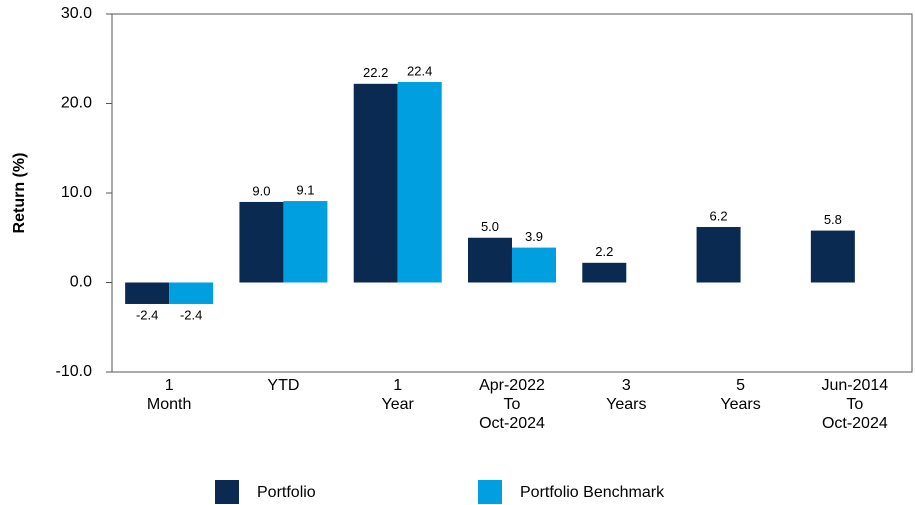 The width and height of the screenshot is (915, 505). I want to click on legend-label: Portfolio, so click(286, 492).